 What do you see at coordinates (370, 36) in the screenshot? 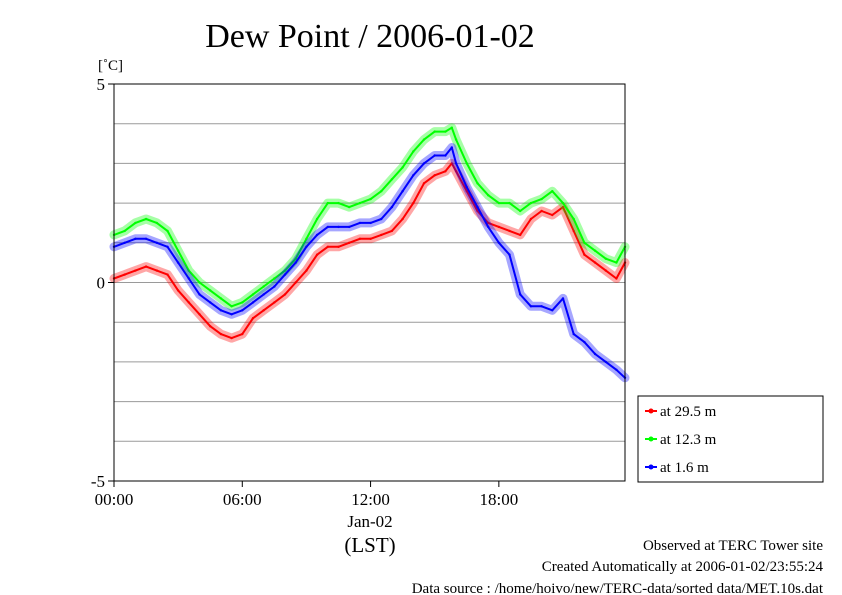
I see `chart-title: Dew Point / 2006-01-02` at bounding box center [370, 36].